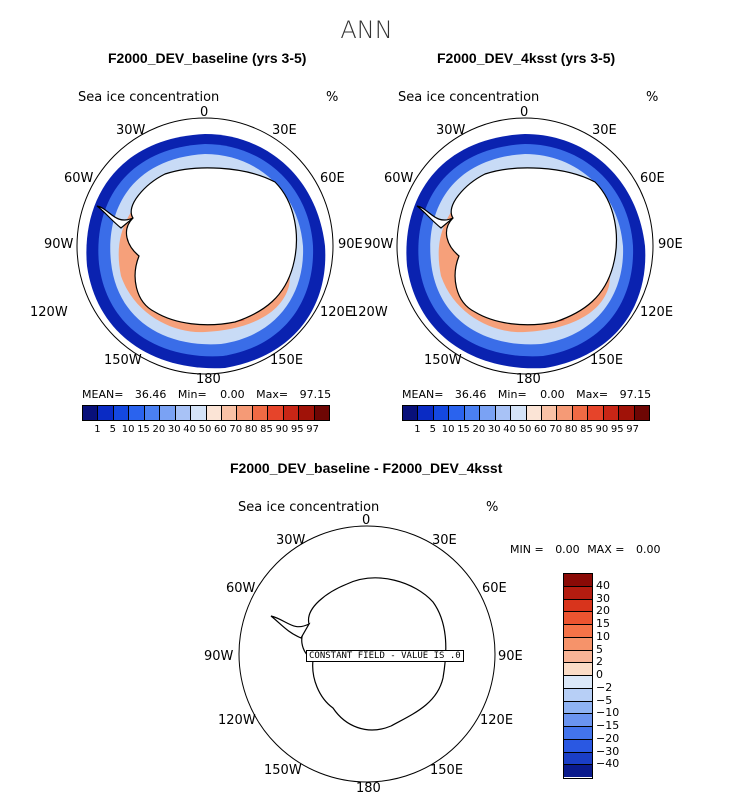 This screenshot has width=733, height=797. Describe the element at coordinates (366, 30) in the screenshot. I see `figure-title: ANN` at that location.